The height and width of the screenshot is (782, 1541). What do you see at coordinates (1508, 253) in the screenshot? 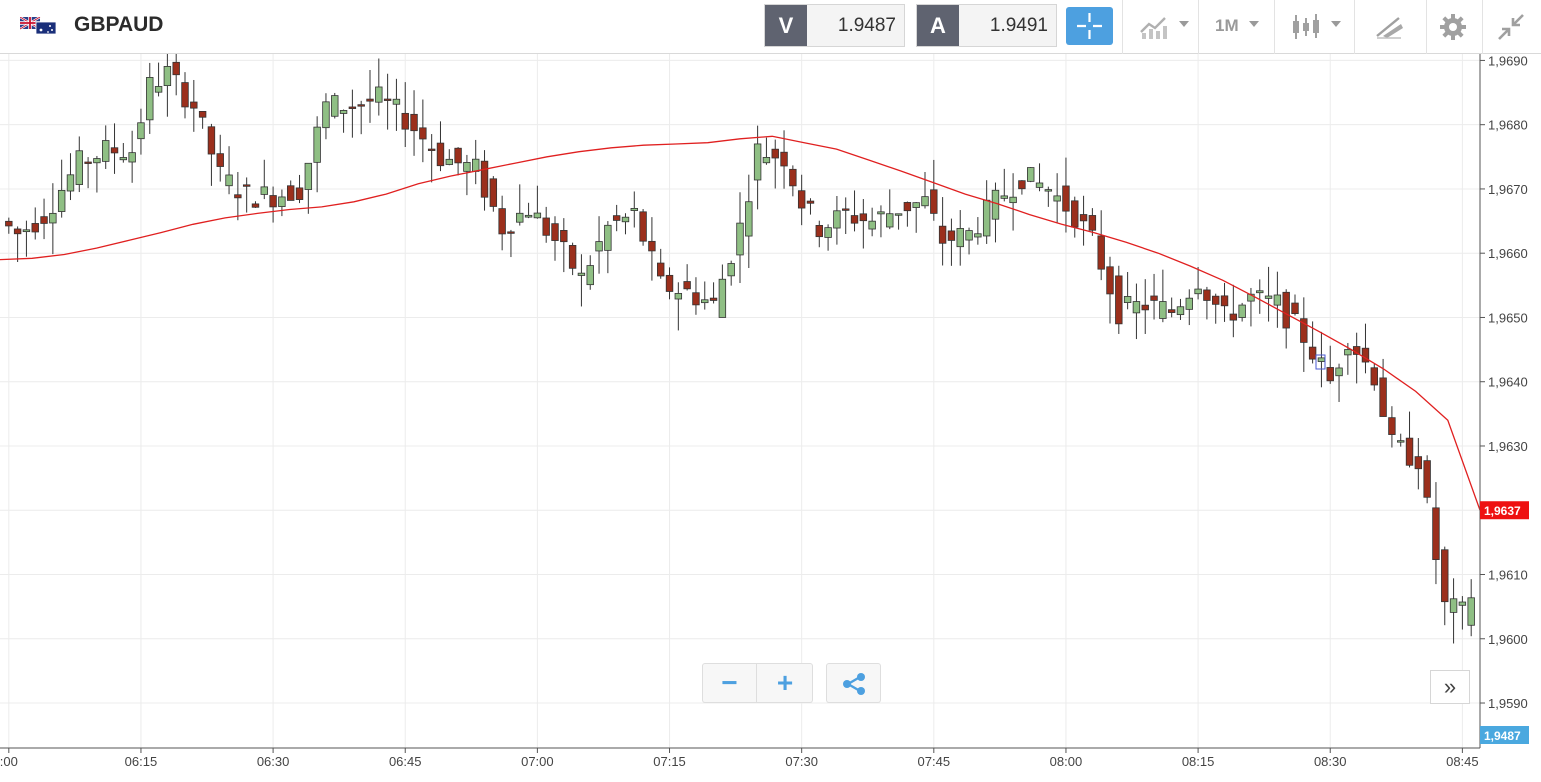
I see `y-tick-label: 1,9660` at bounding box center [1508, 253].